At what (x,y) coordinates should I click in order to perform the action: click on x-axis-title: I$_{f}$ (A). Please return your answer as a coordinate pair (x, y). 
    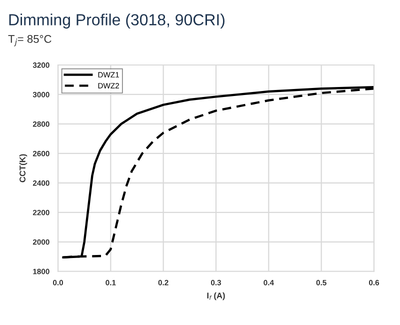
    Looking at the image, I should click on (216, 296).